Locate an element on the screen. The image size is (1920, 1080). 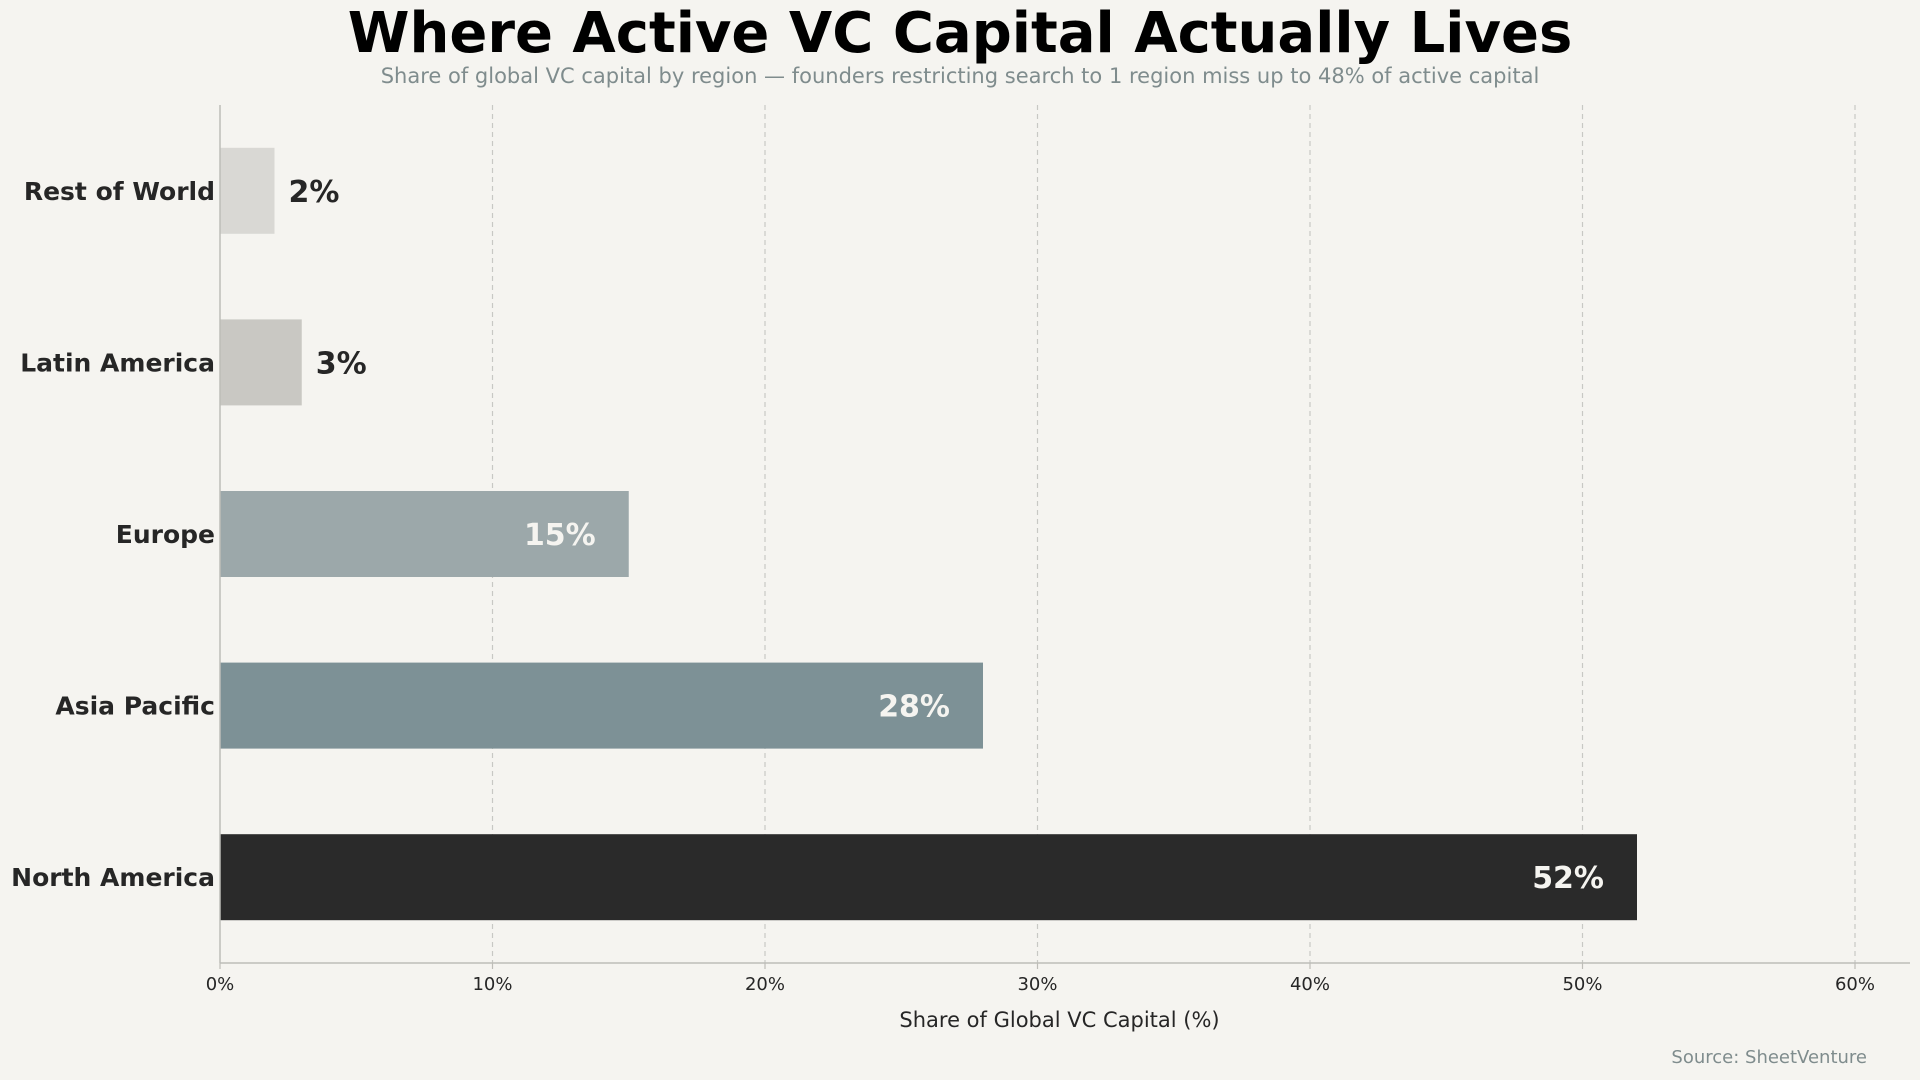
bar-latin-america is located at coordinates (261, 362).